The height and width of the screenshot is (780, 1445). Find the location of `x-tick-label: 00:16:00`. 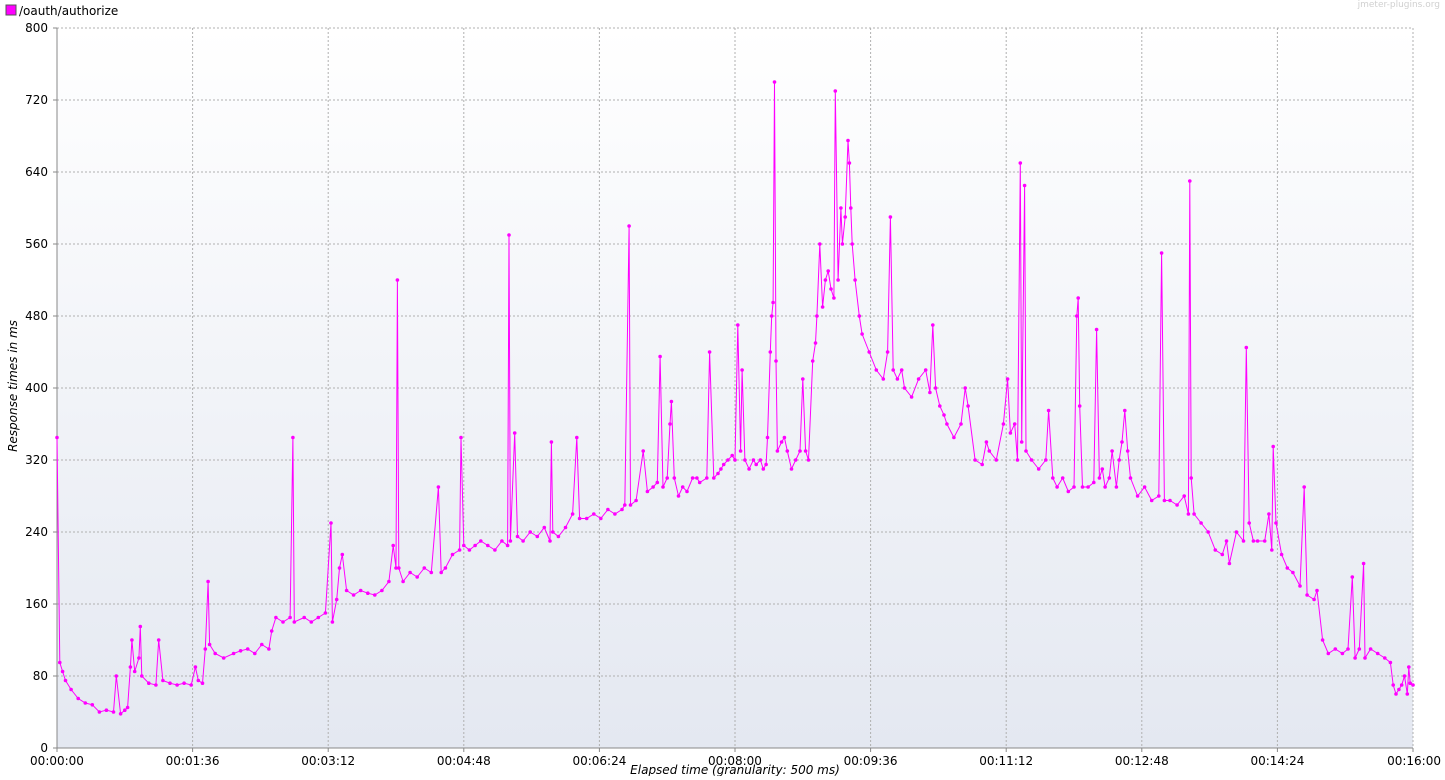

x-tick-label: 00:16:00 is located at coordinates (1414, 761).